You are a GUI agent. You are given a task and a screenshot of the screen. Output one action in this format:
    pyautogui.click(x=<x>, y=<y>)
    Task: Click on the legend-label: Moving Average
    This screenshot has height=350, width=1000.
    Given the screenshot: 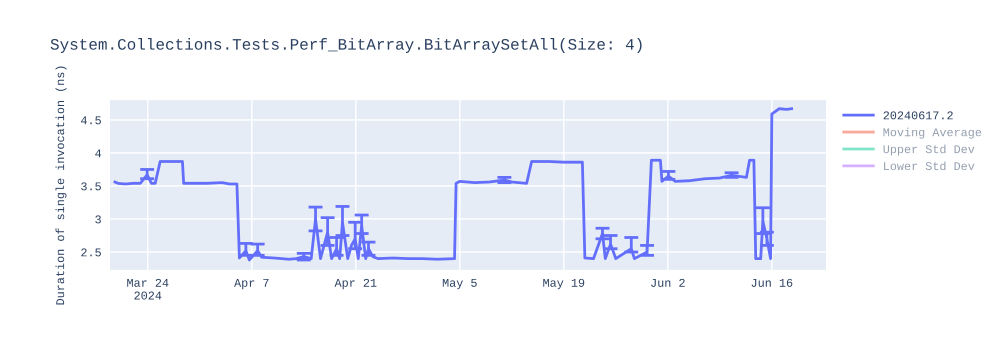 What is the action you would take?
    pyautogui.click(x=932, y=133)
    